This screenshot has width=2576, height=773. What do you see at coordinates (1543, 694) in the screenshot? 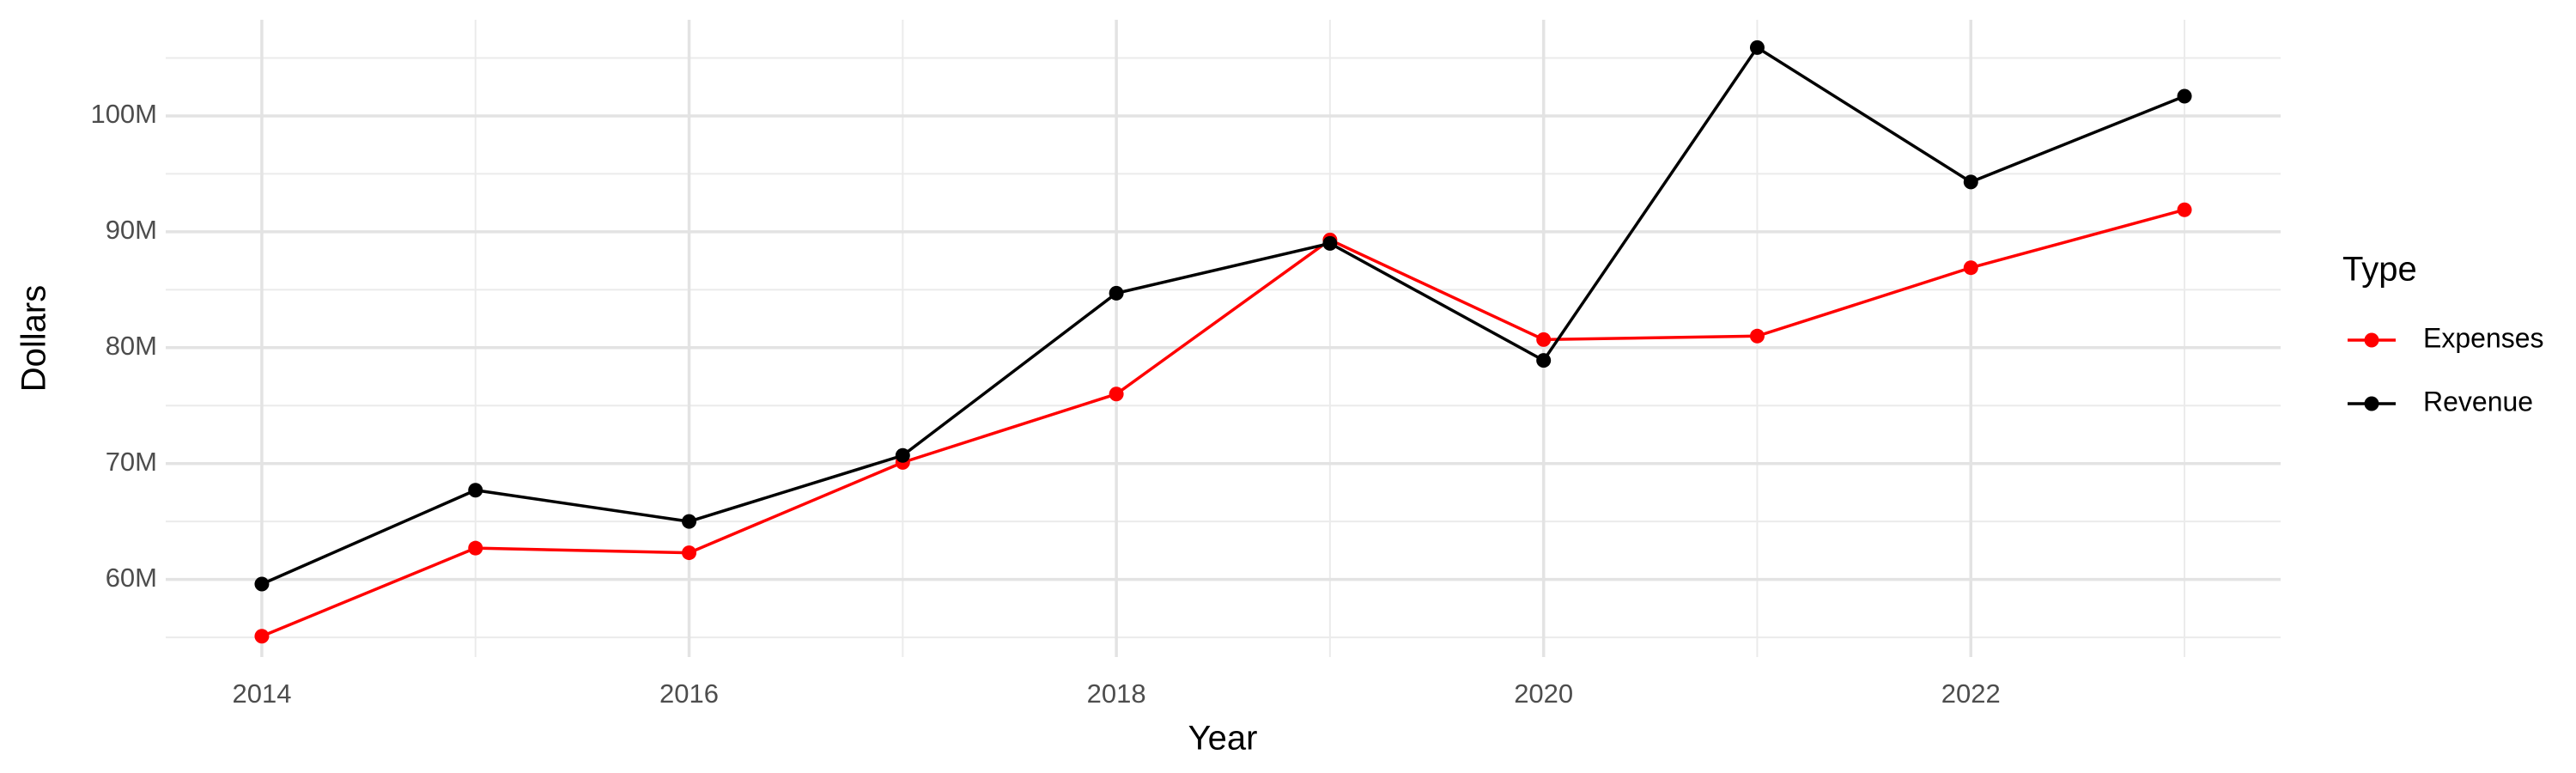
I see `x-tick-label: 2020` at bounding box center [1543, 694].